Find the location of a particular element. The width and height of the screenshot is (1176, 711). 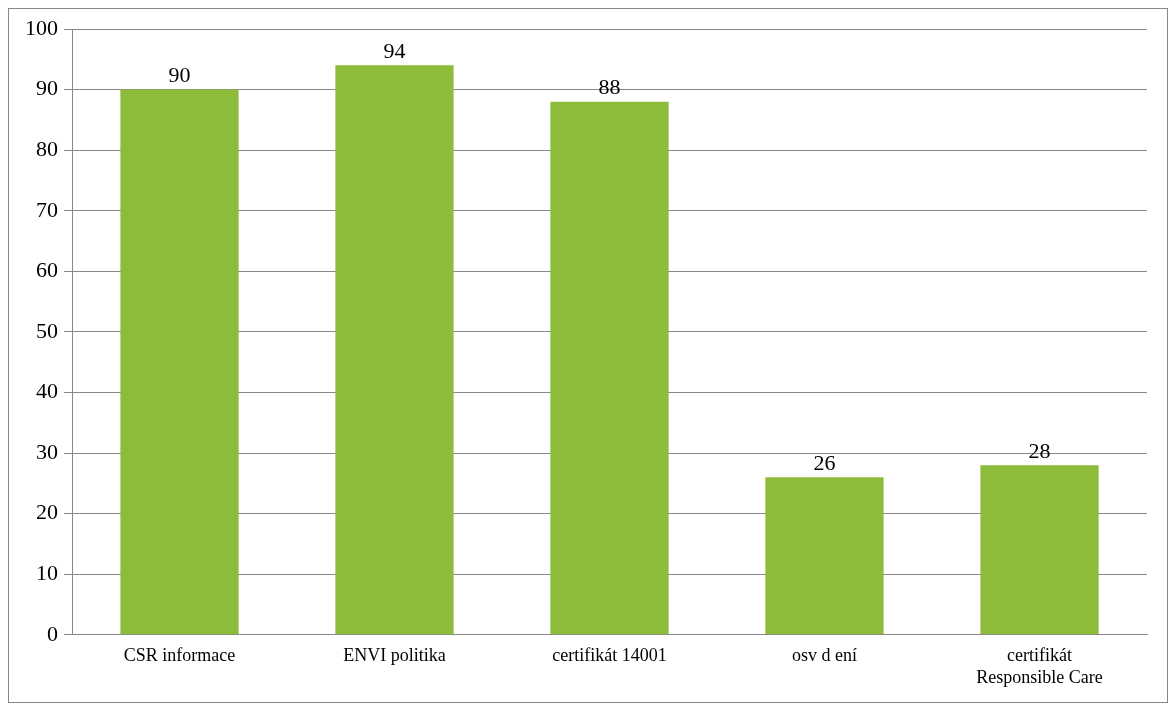

y-tick-label: 70 is located at coordinates (47, 209).